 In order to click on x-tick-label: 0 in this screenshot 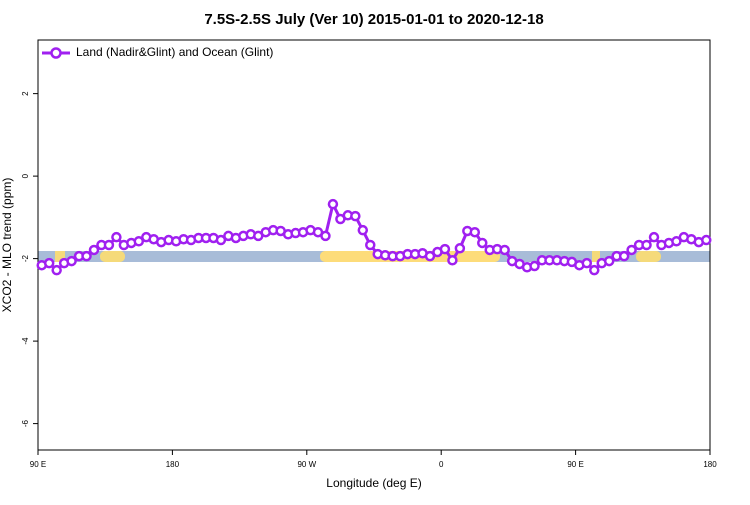, I will do `click(441, 464)`.